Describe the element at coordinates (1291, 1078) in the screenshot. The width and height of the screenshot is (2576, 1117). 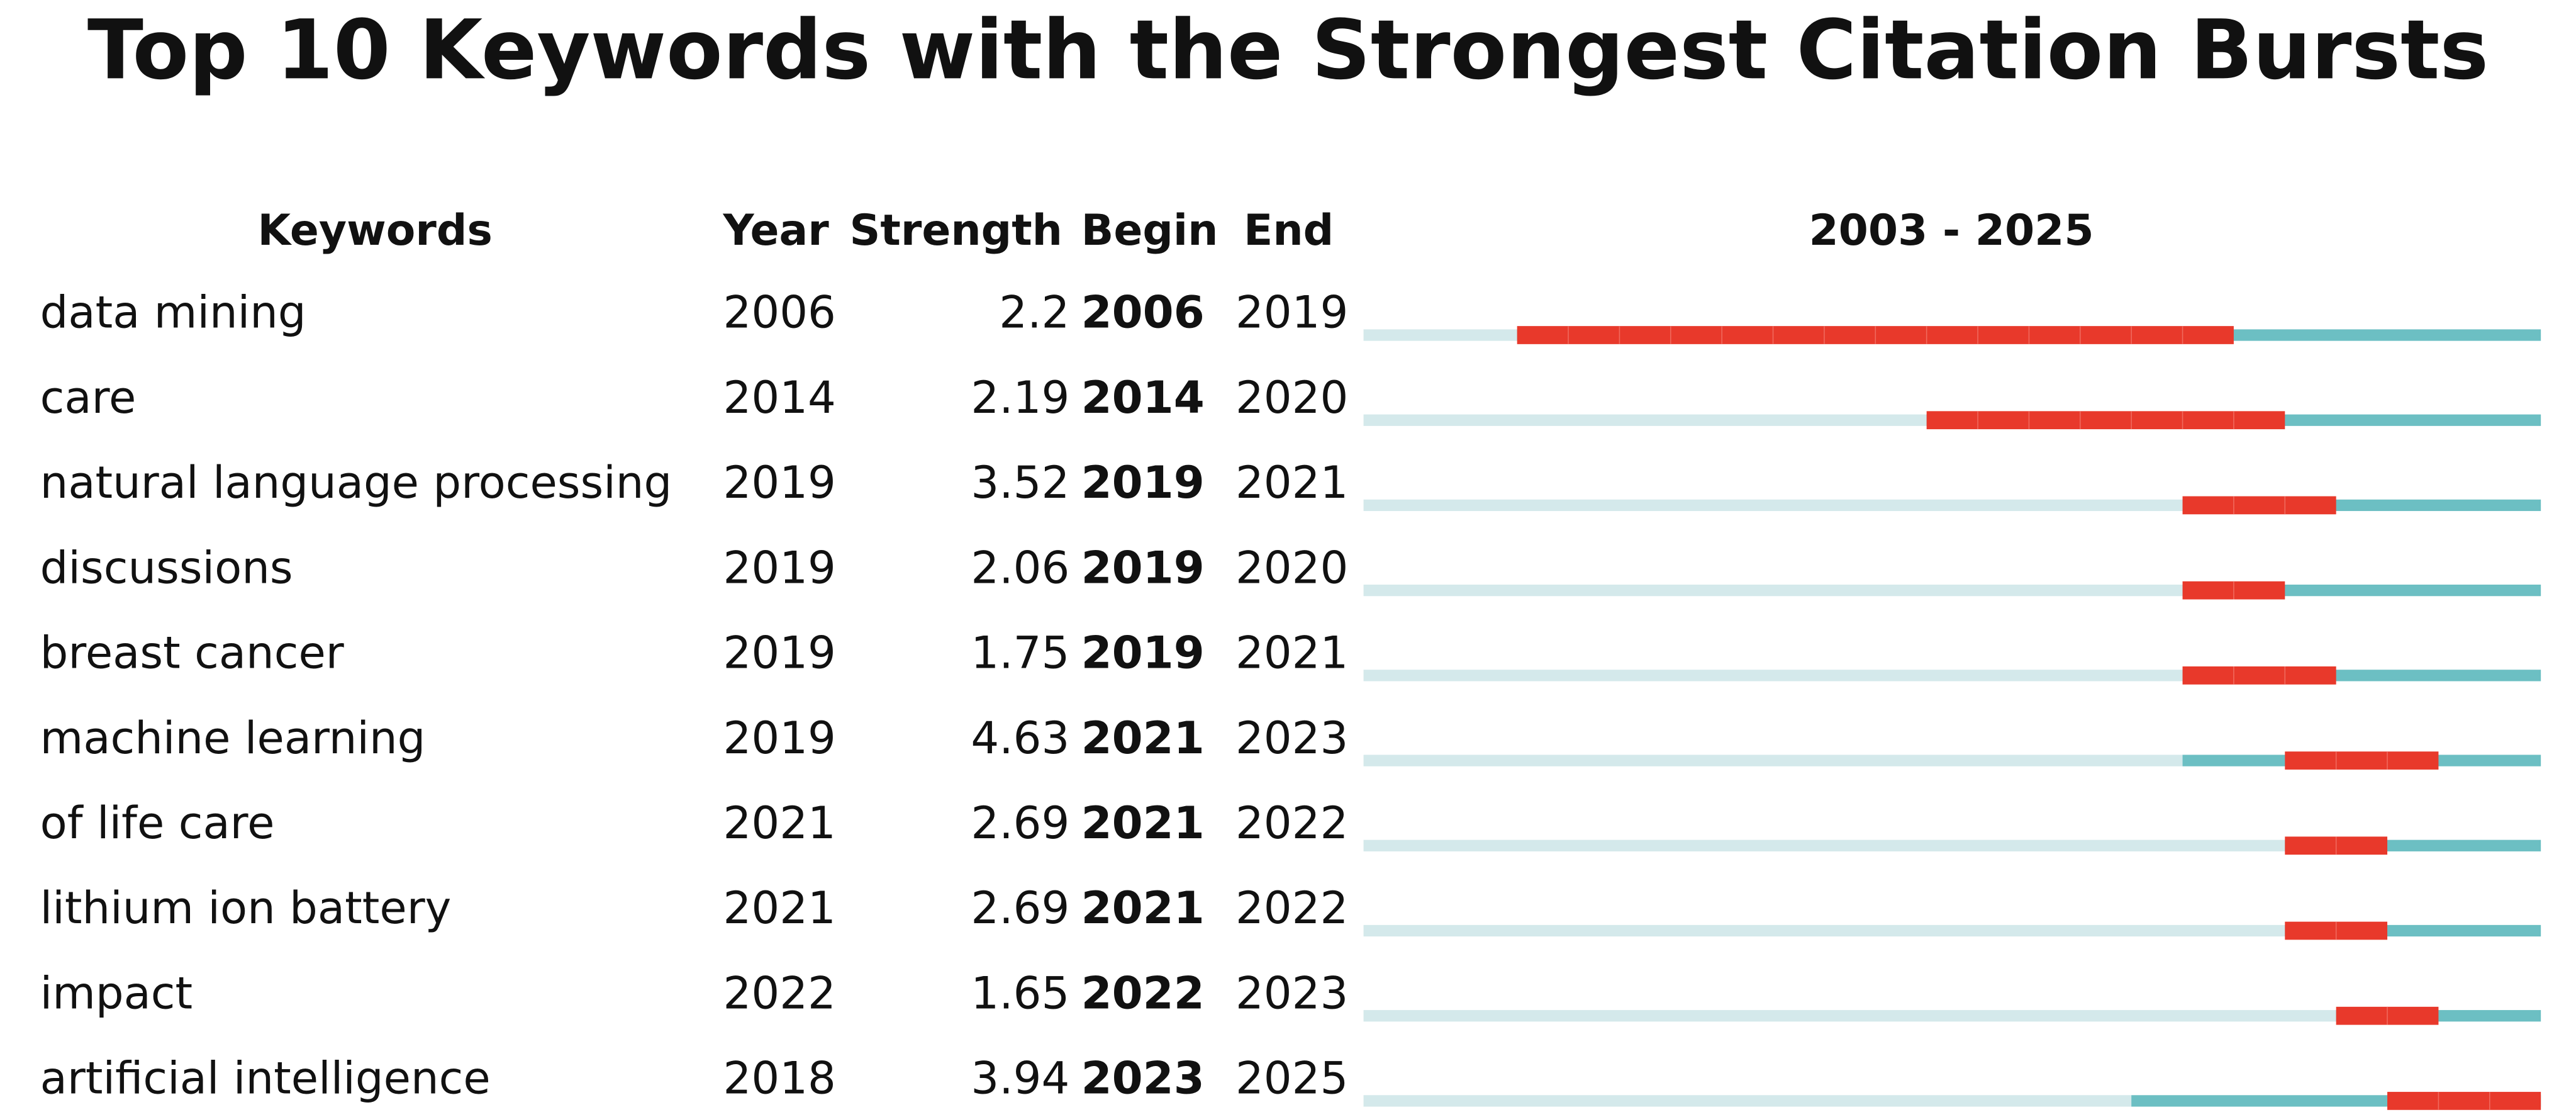
I see `end: 2025` at that location.